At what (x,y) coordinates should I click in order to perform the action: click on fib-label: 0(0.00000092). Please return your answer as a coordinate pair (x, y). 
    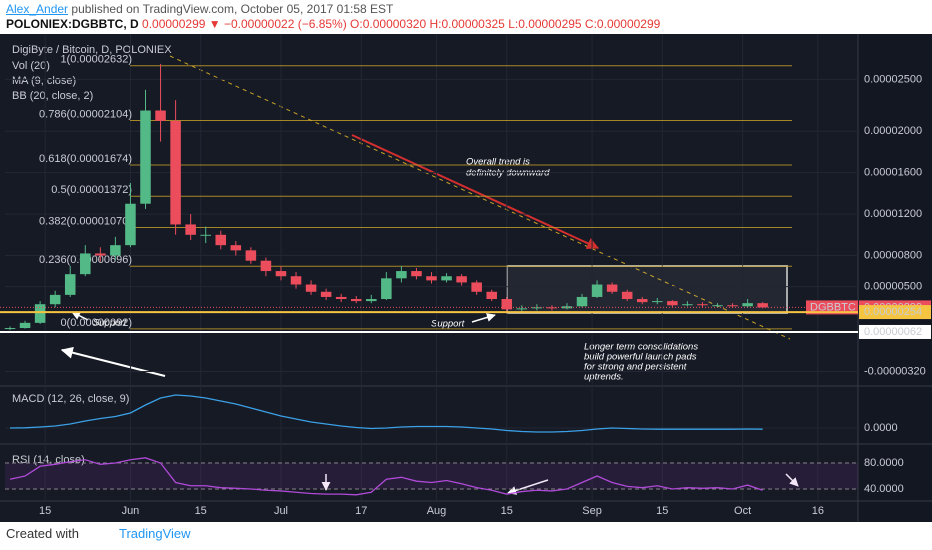
    Looking at the image, I should click on (96, 323).